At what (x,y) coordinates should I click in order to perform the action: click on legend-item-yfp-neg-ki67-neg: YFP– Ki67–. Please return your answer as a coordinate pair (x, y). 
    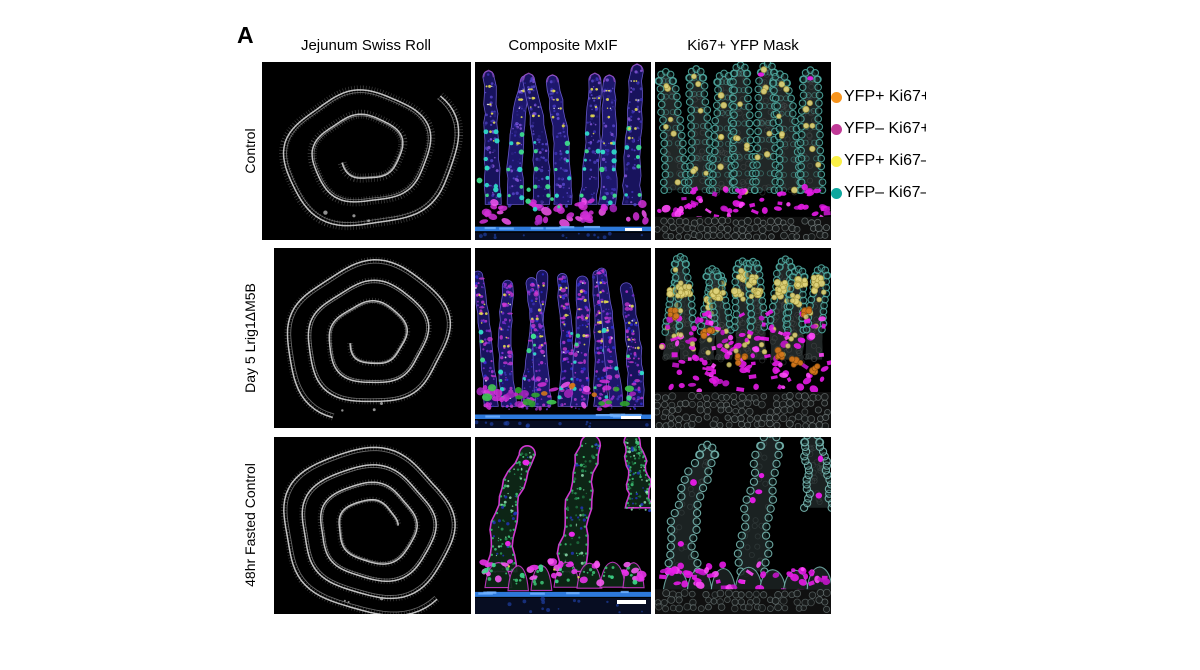
    Looking at the image, I should click on (878, 192).